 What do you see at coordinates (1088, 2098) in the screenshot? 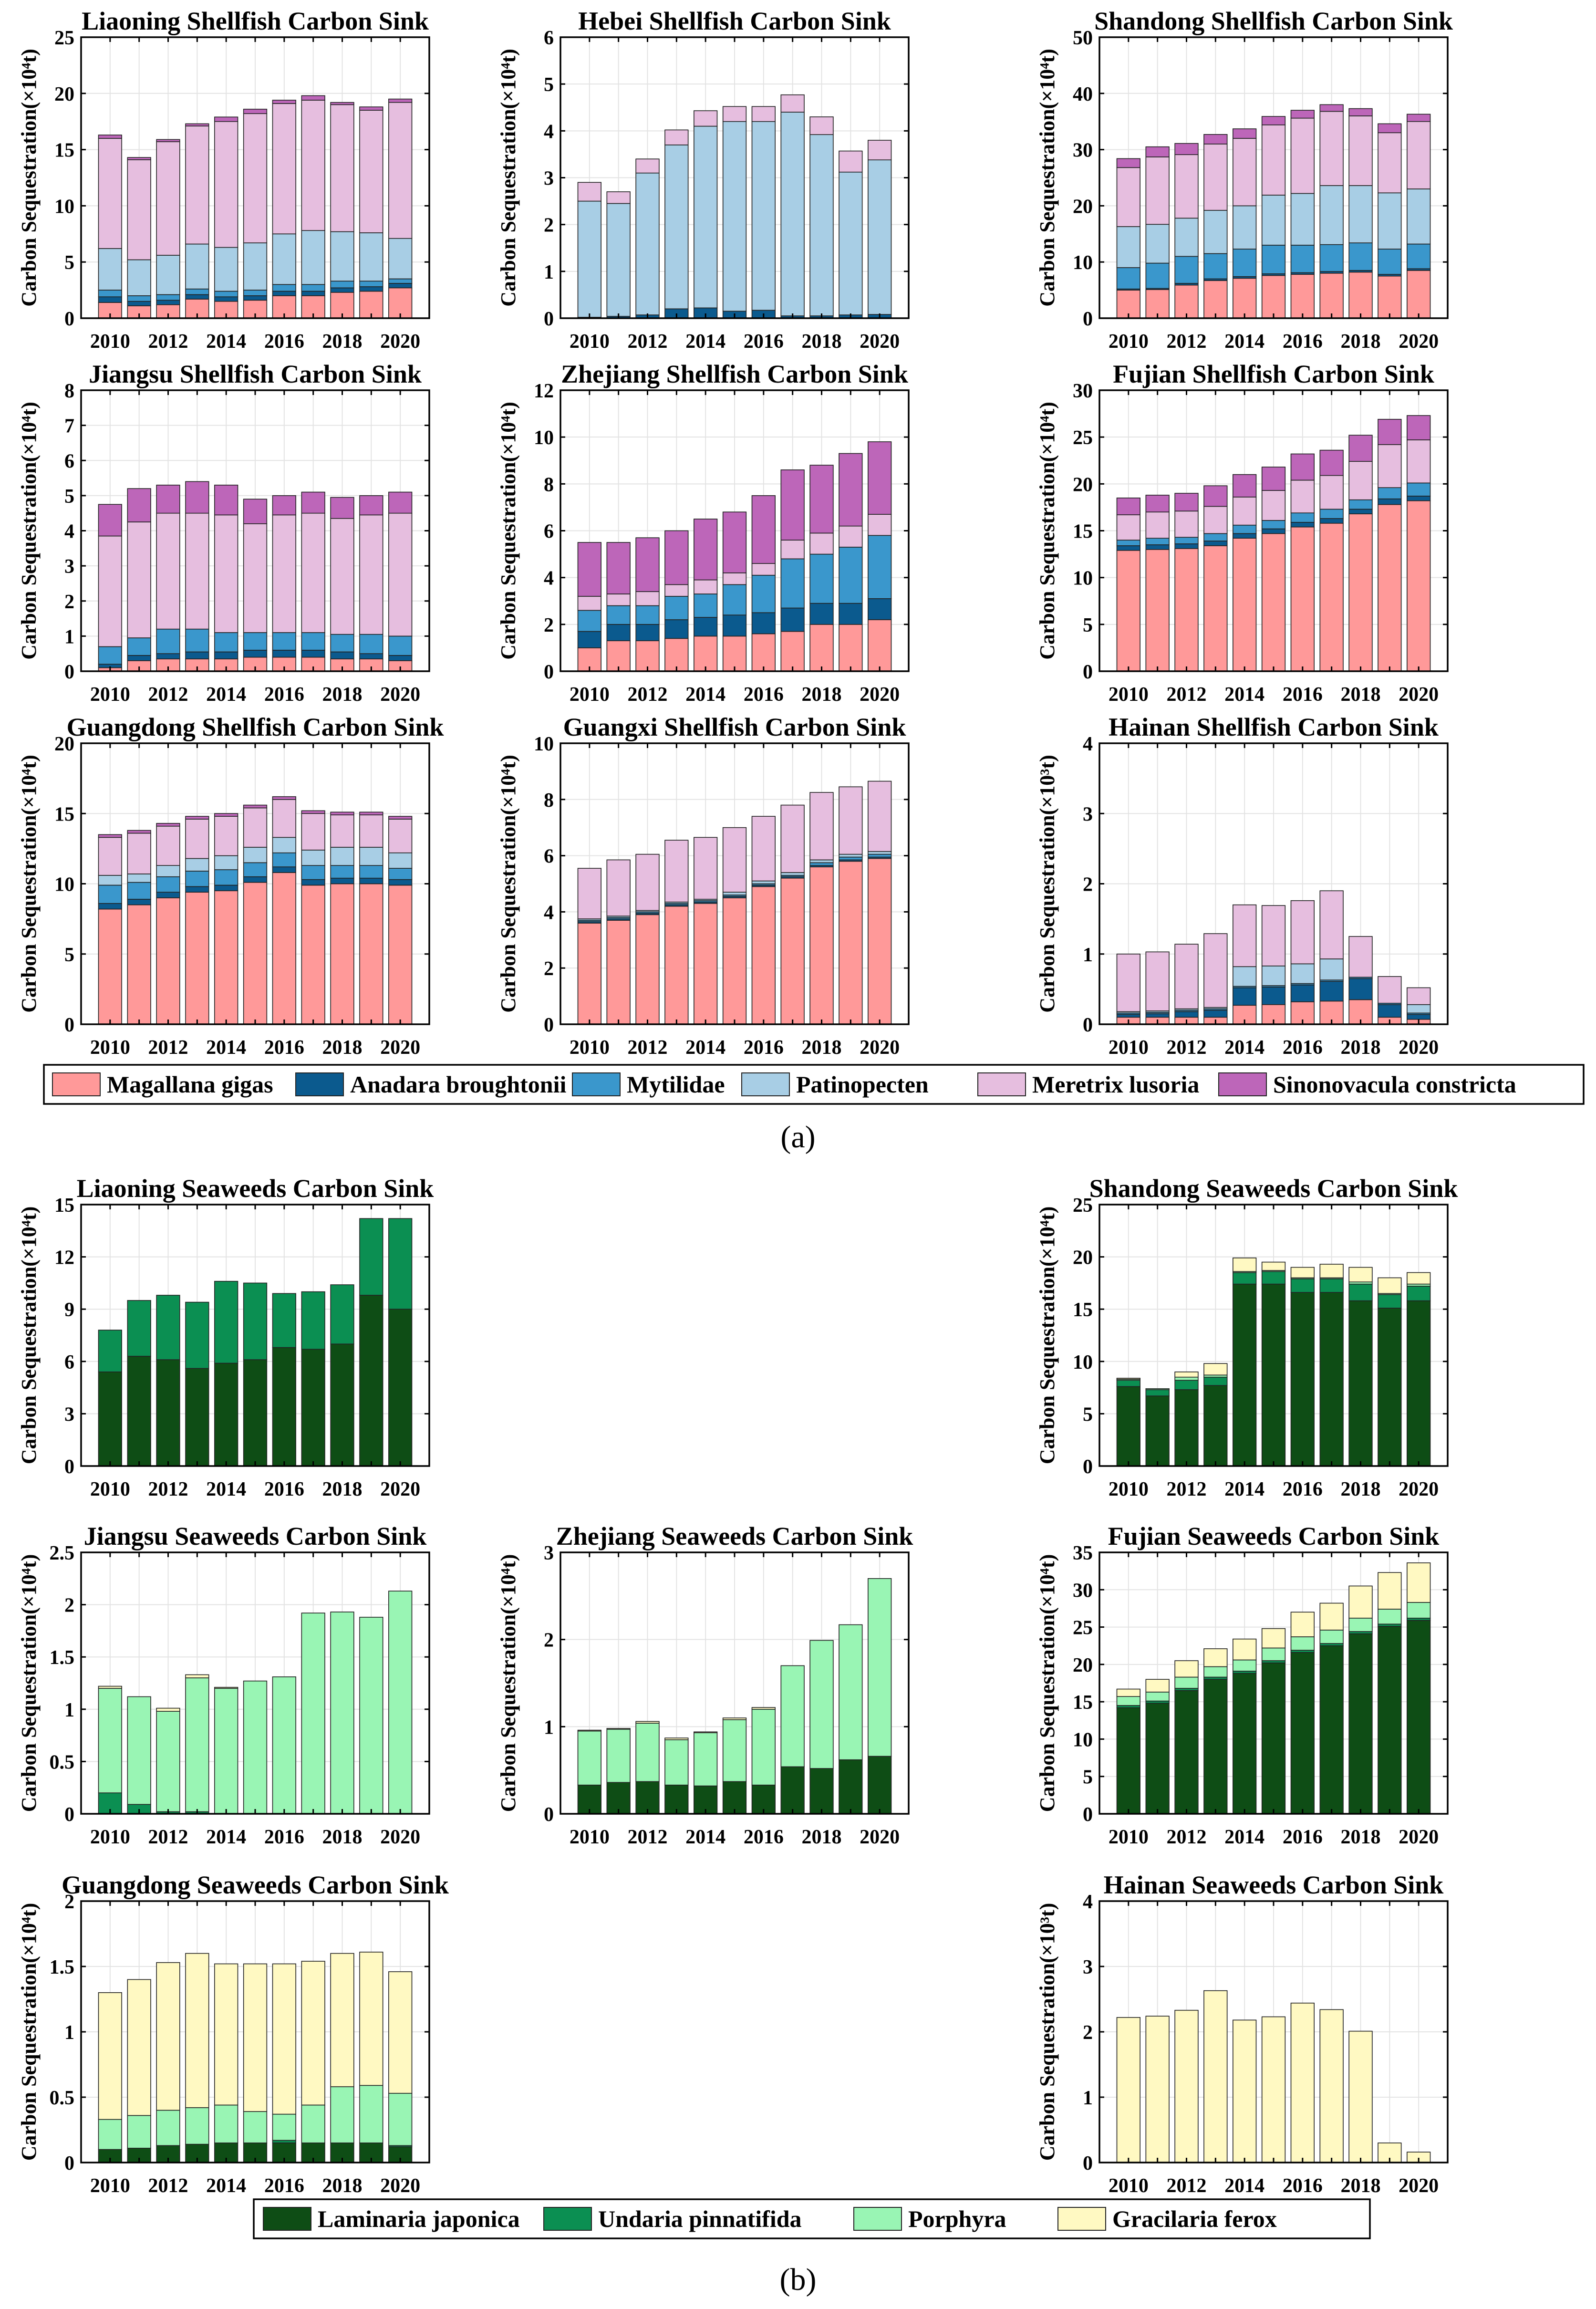
I see `y-tick-label: 1` at bounding box center [1088, 2098].